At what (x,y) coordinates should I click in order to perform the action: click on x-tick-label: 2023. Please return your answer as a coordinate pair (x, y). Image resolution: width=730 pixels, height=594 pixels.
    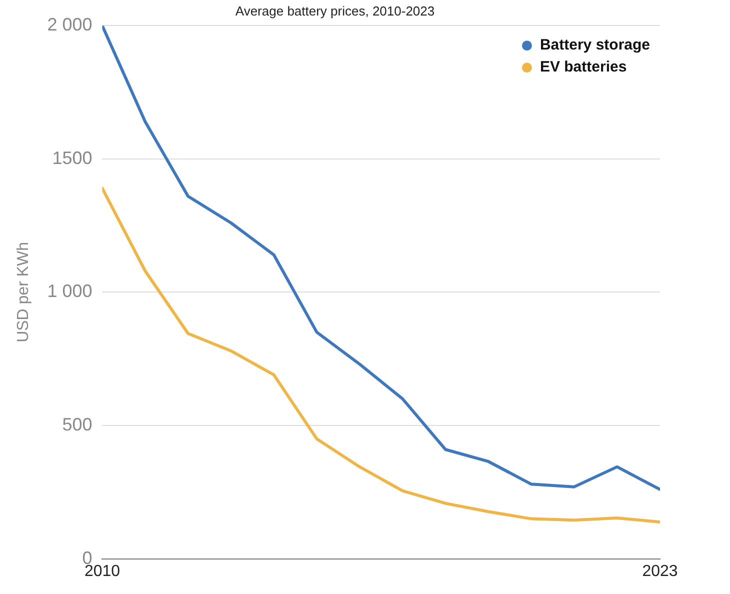
    Looking at the image, I should click on (660, 571).